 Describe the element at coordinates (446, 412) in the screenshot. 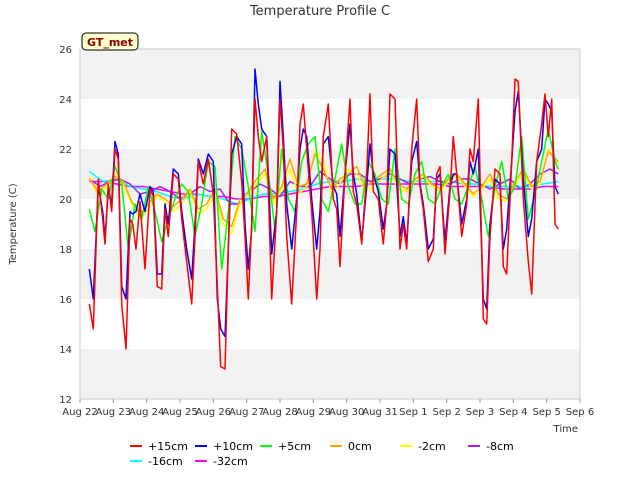

I see `x-tick-label: Sep 2` at that location.